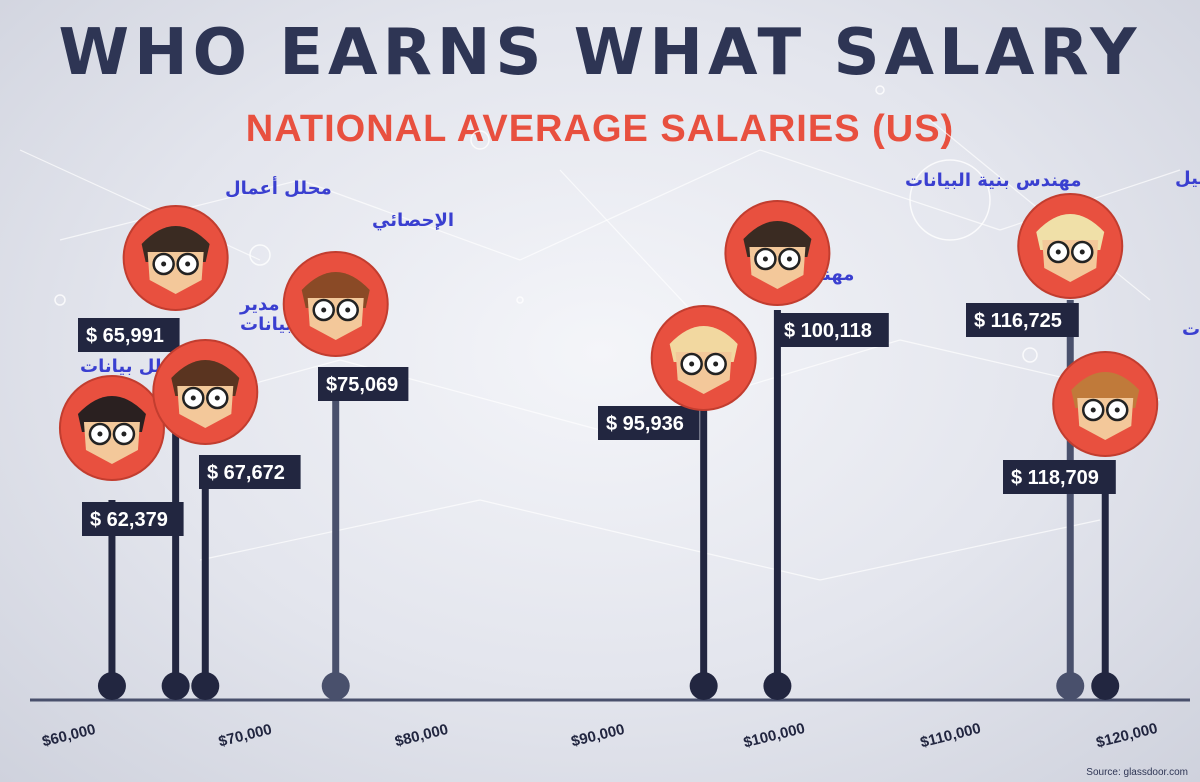 The height and width of the screenshot is (782, 1200). What do you see at coordinates (645, 424) in the screenshot?
I see `svg-text: $ 95,936` at bounding box center [645, 424].